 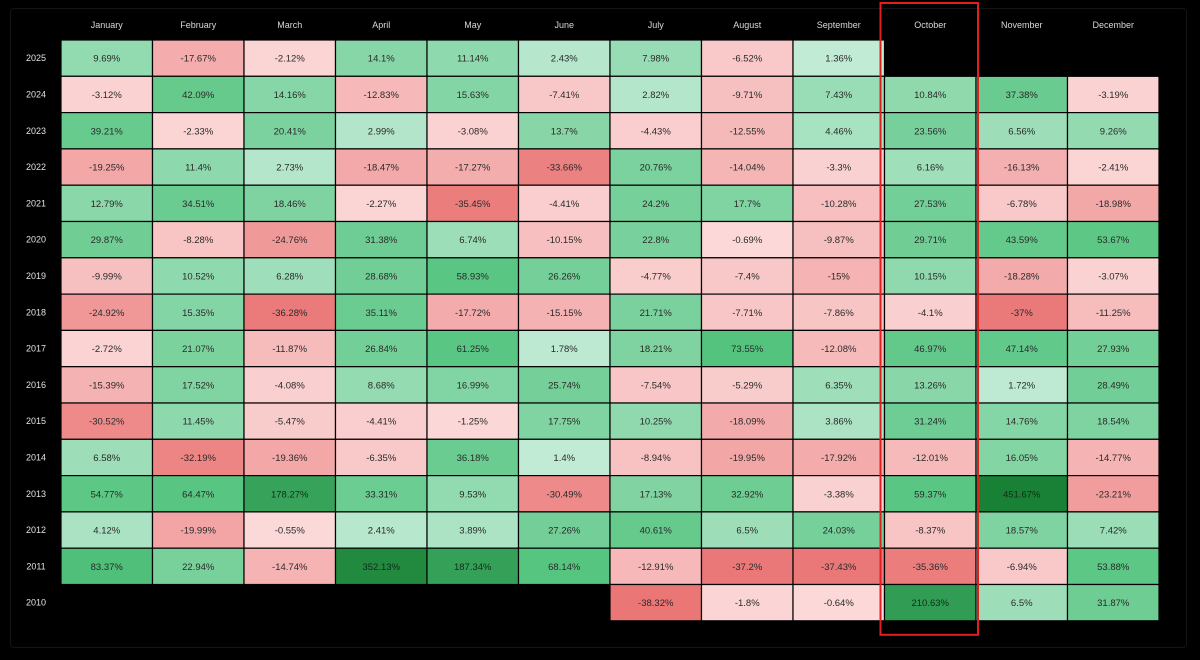 I want to click on cell-label-2020-december: 53.67%, so click(x=1113, y=240).